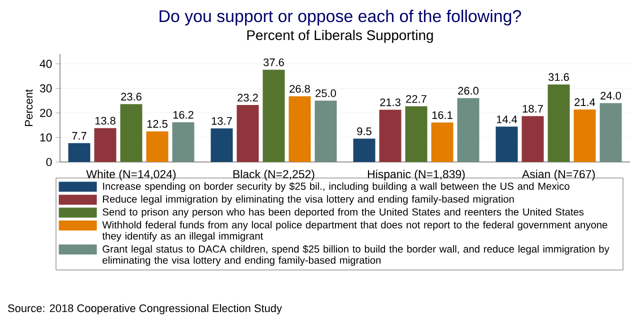  I want to click on legend-label: Grant legal status to DACA children, spend $25 billion to build the border wall, and reduce legal immigration by eliminating the visa lottery and ending family-based migration, so click(356, 255).